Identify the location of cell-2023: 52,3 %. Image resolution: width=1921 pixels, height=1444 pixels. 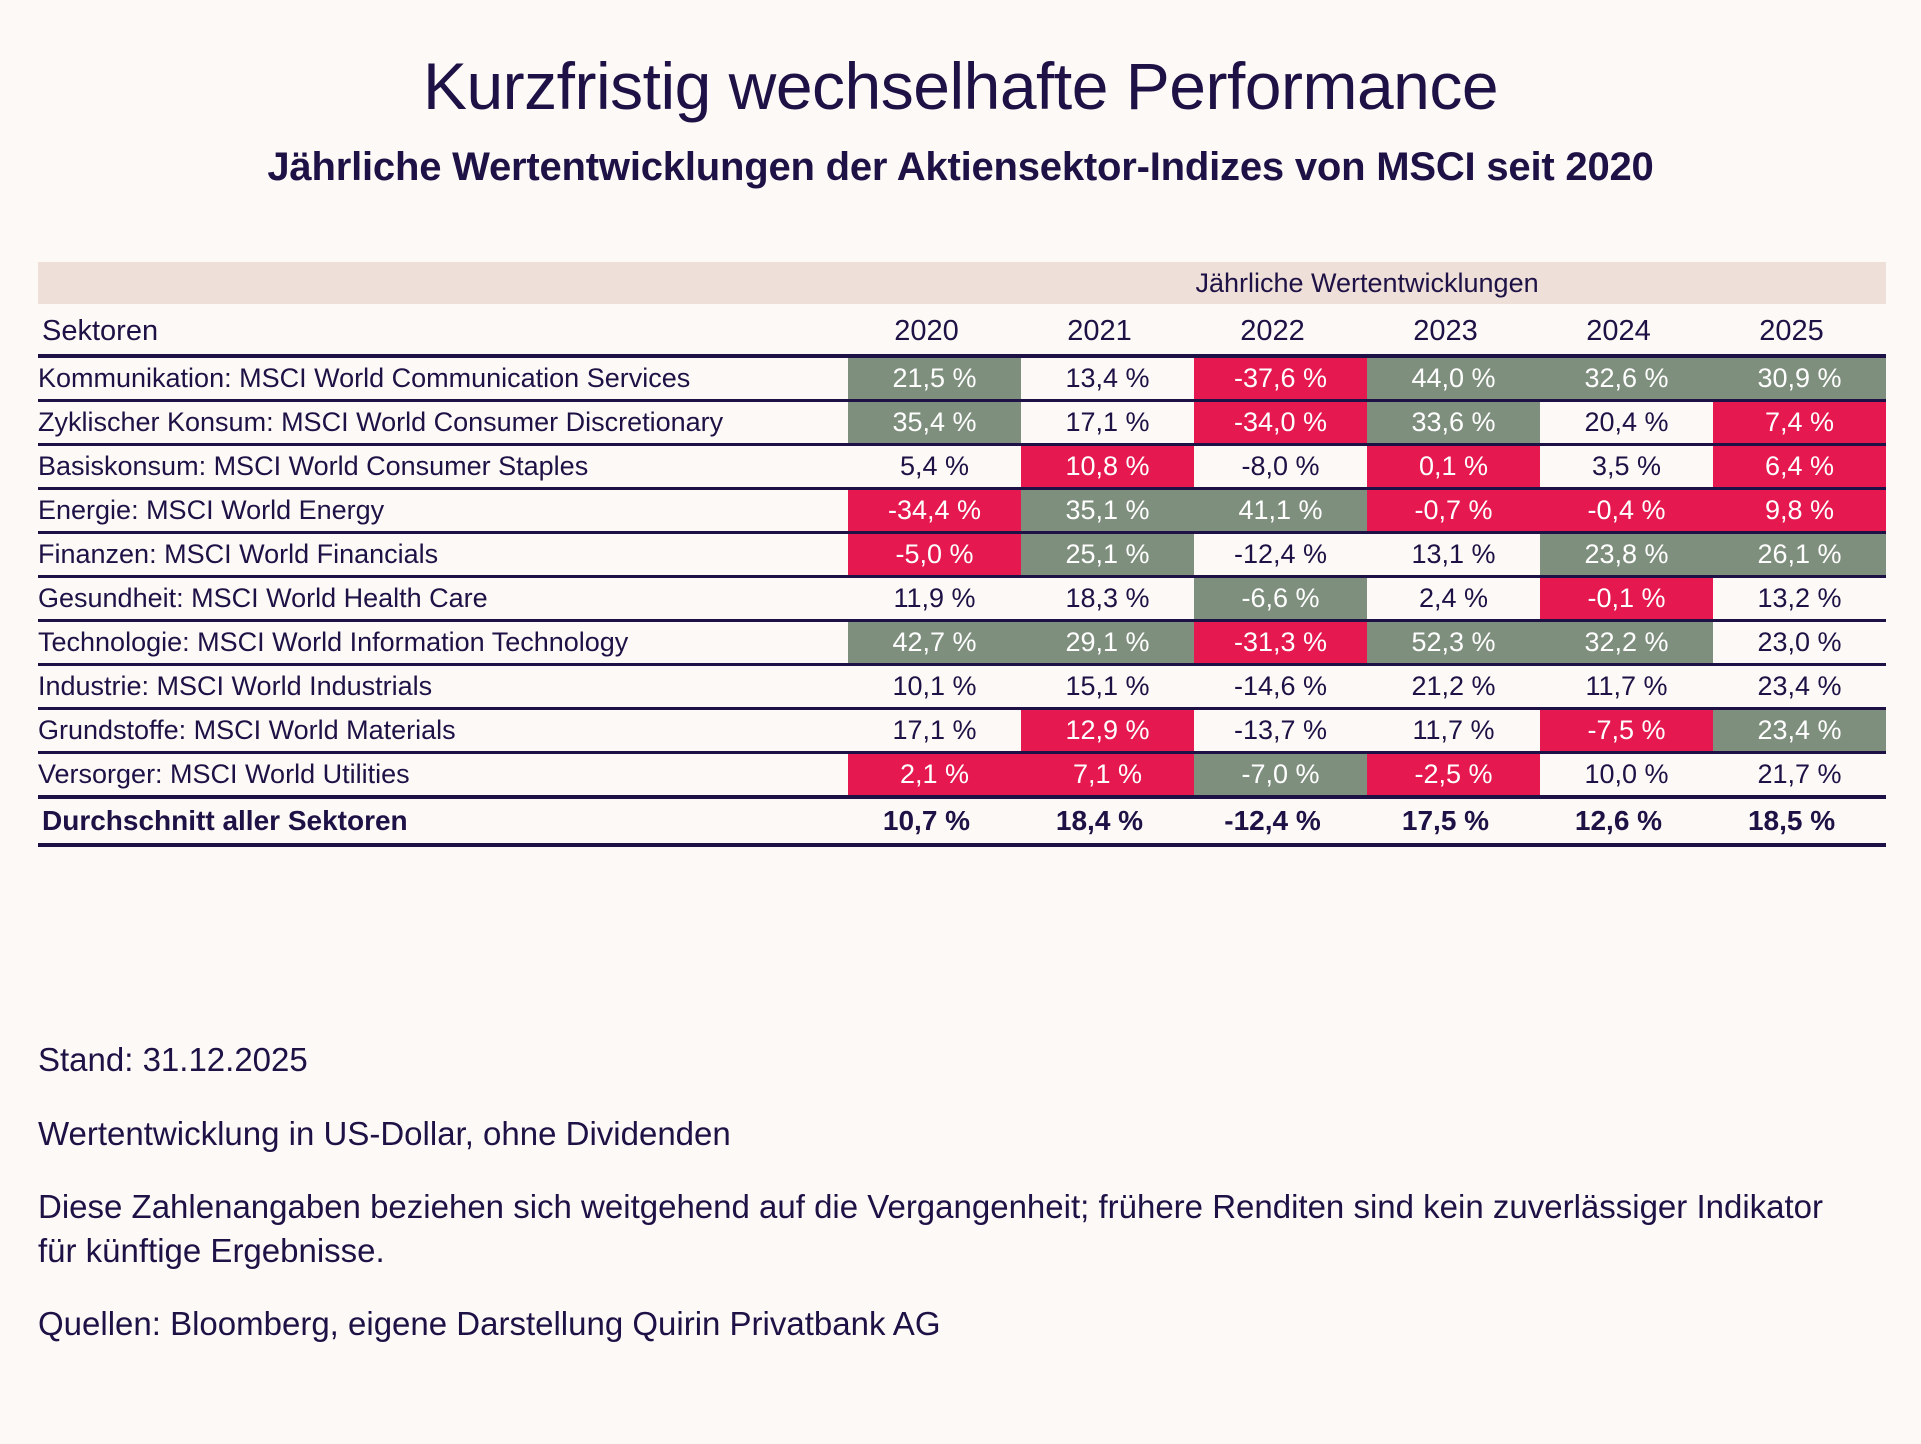
(1453, 642).